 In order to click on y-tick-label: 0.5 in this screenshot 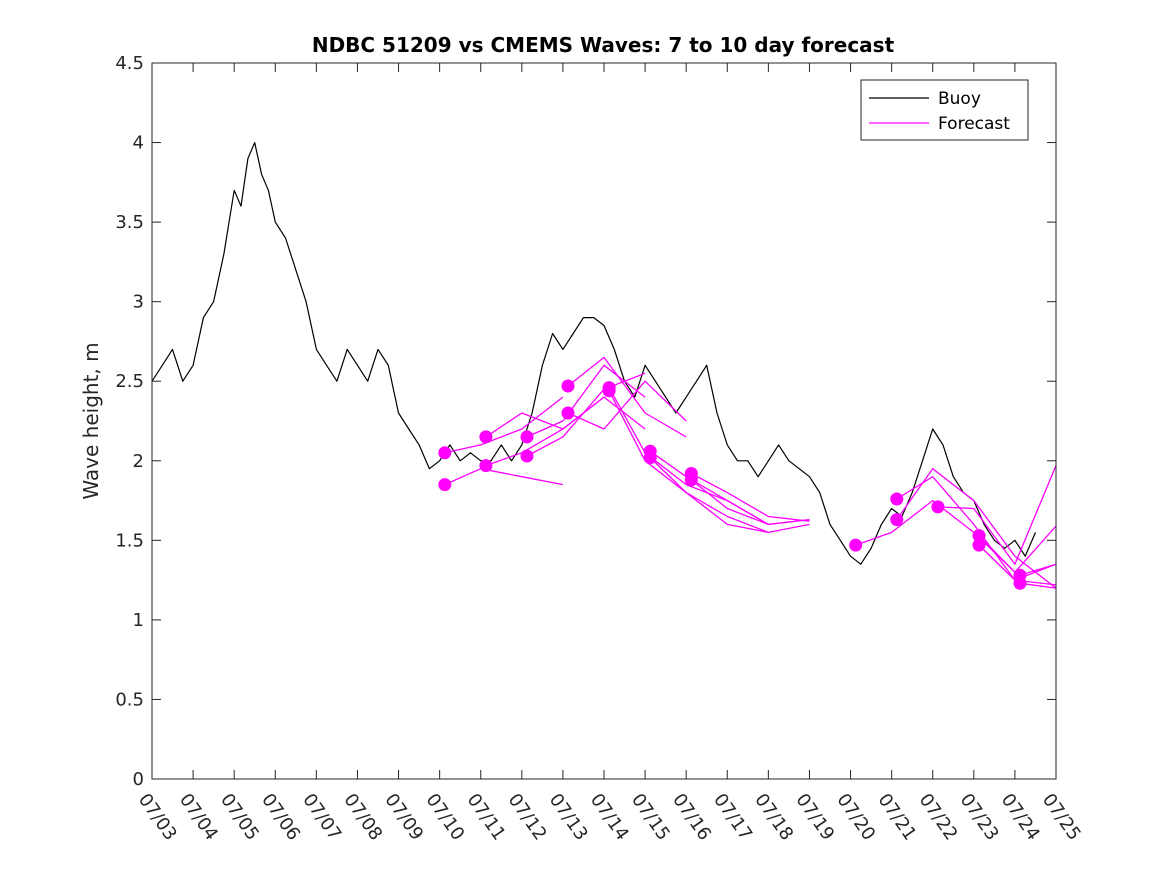, I will do `click(129, 699)`.